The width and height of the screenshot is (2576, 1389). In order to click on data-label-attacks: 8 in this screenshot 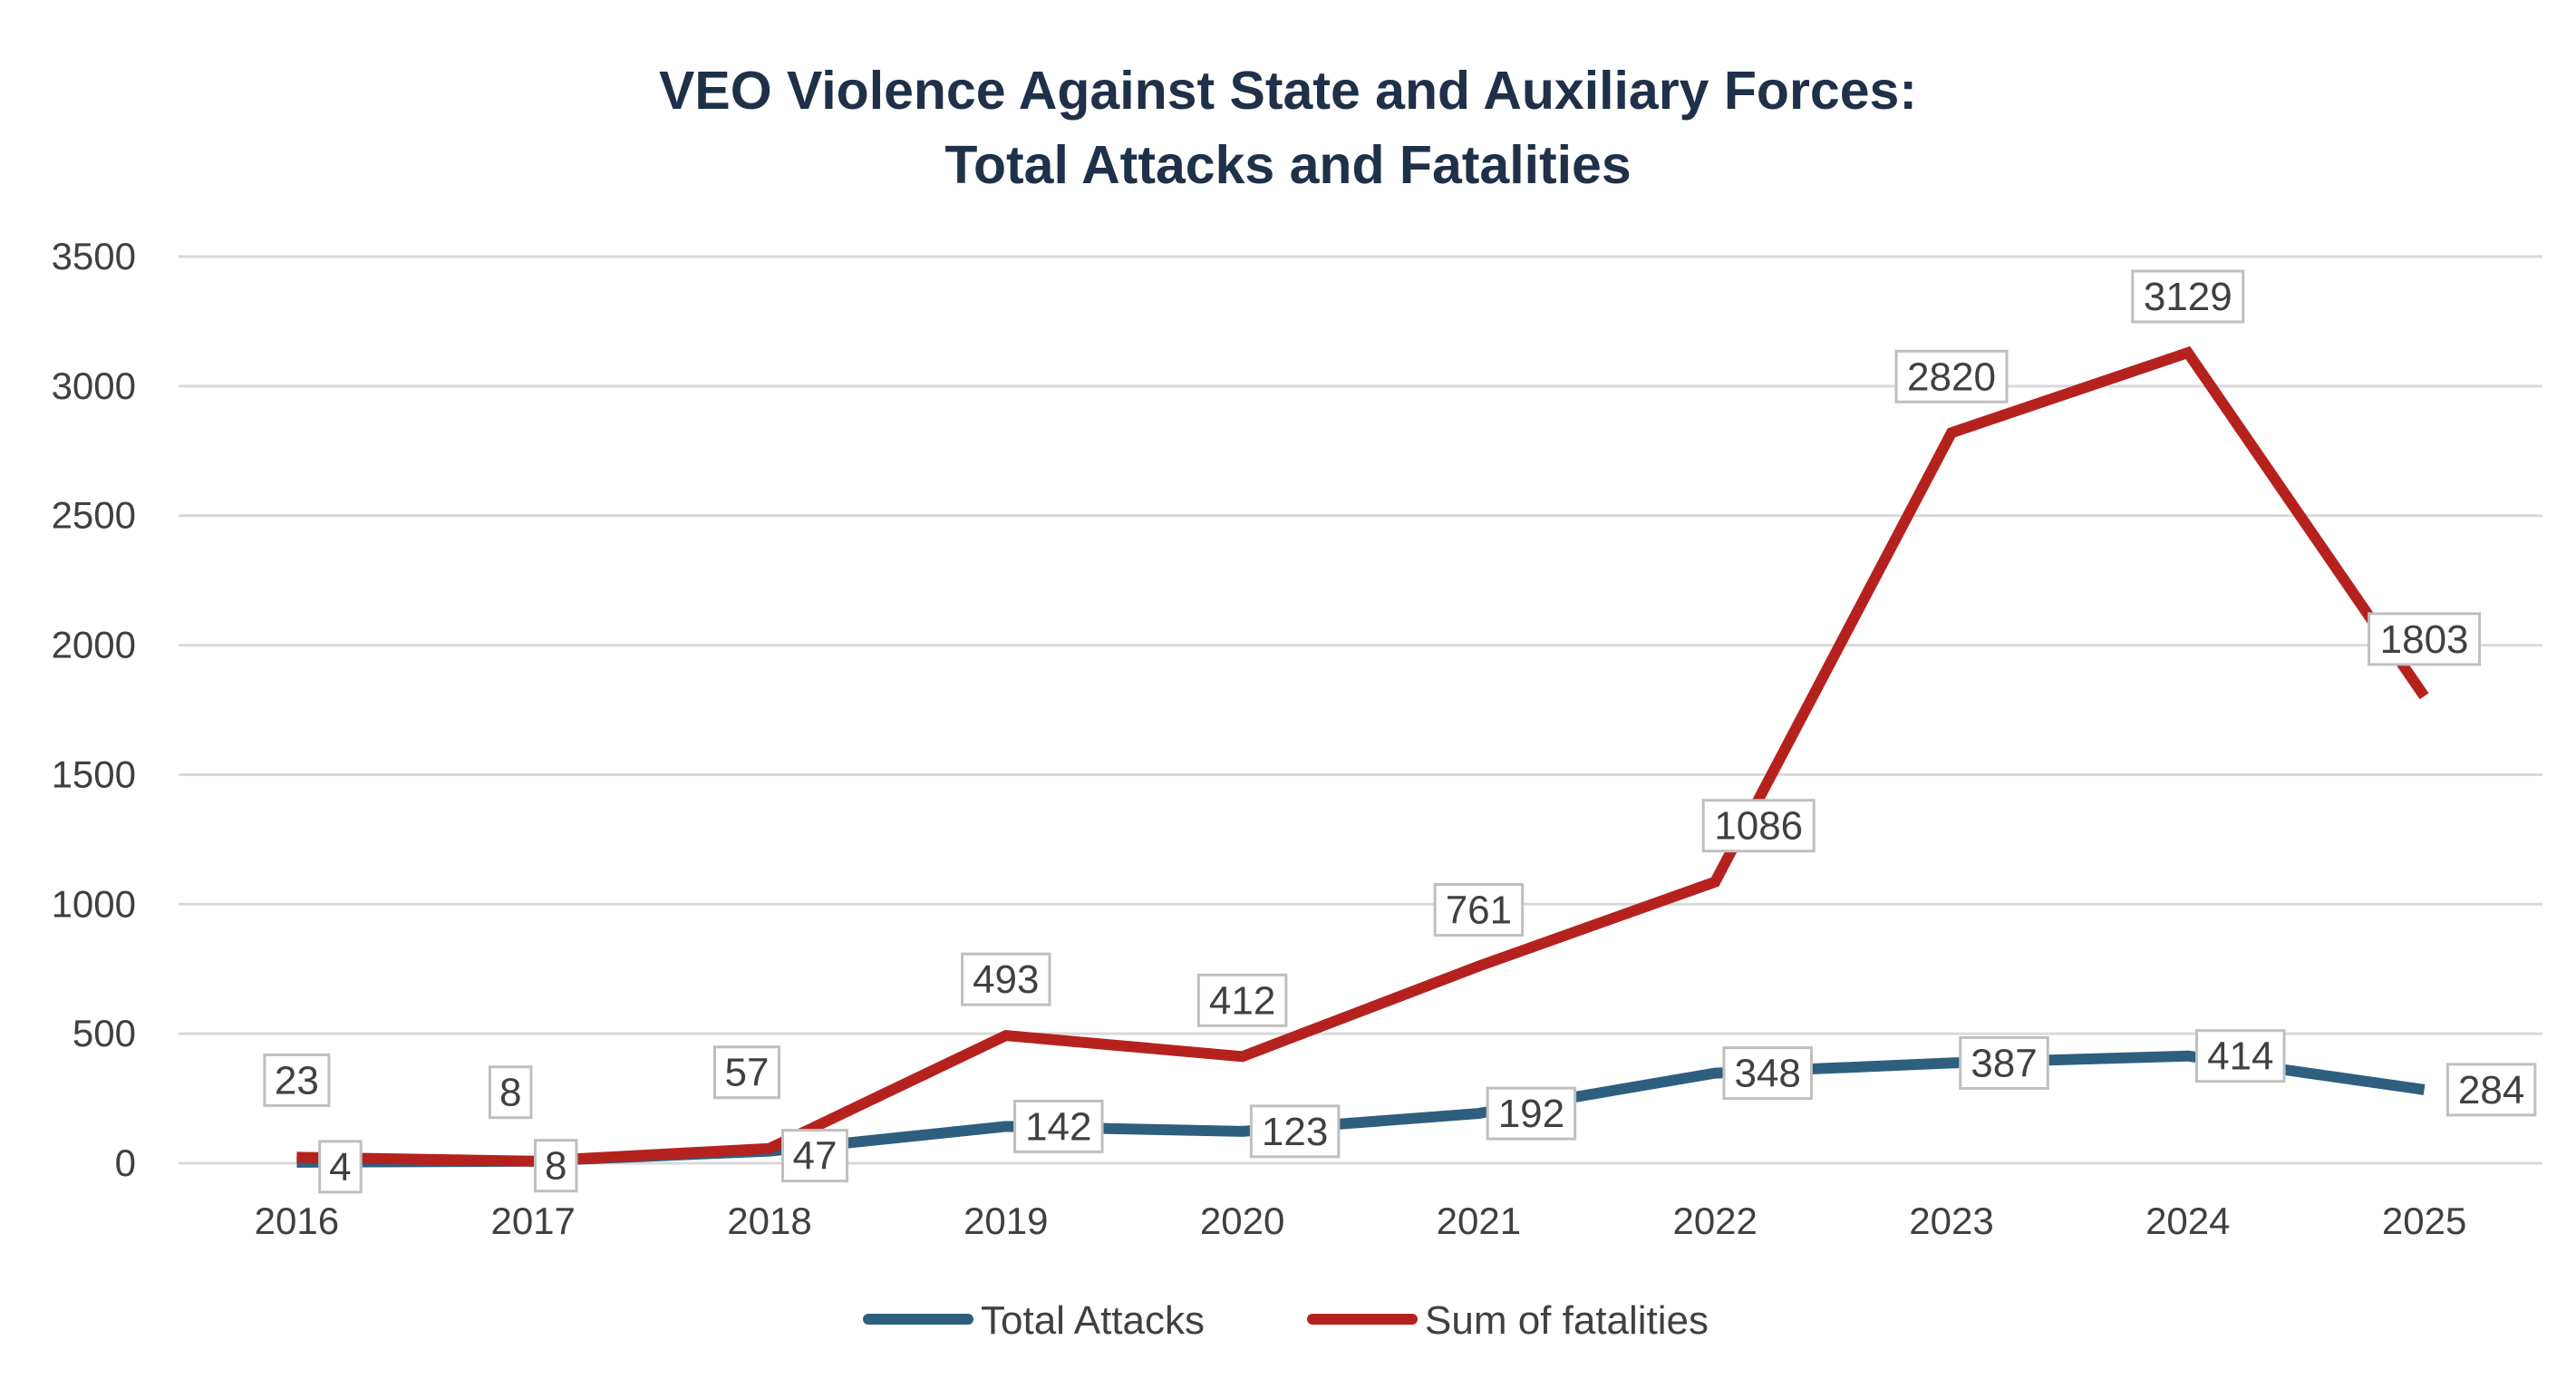, I will do `click(555, 1166)`.